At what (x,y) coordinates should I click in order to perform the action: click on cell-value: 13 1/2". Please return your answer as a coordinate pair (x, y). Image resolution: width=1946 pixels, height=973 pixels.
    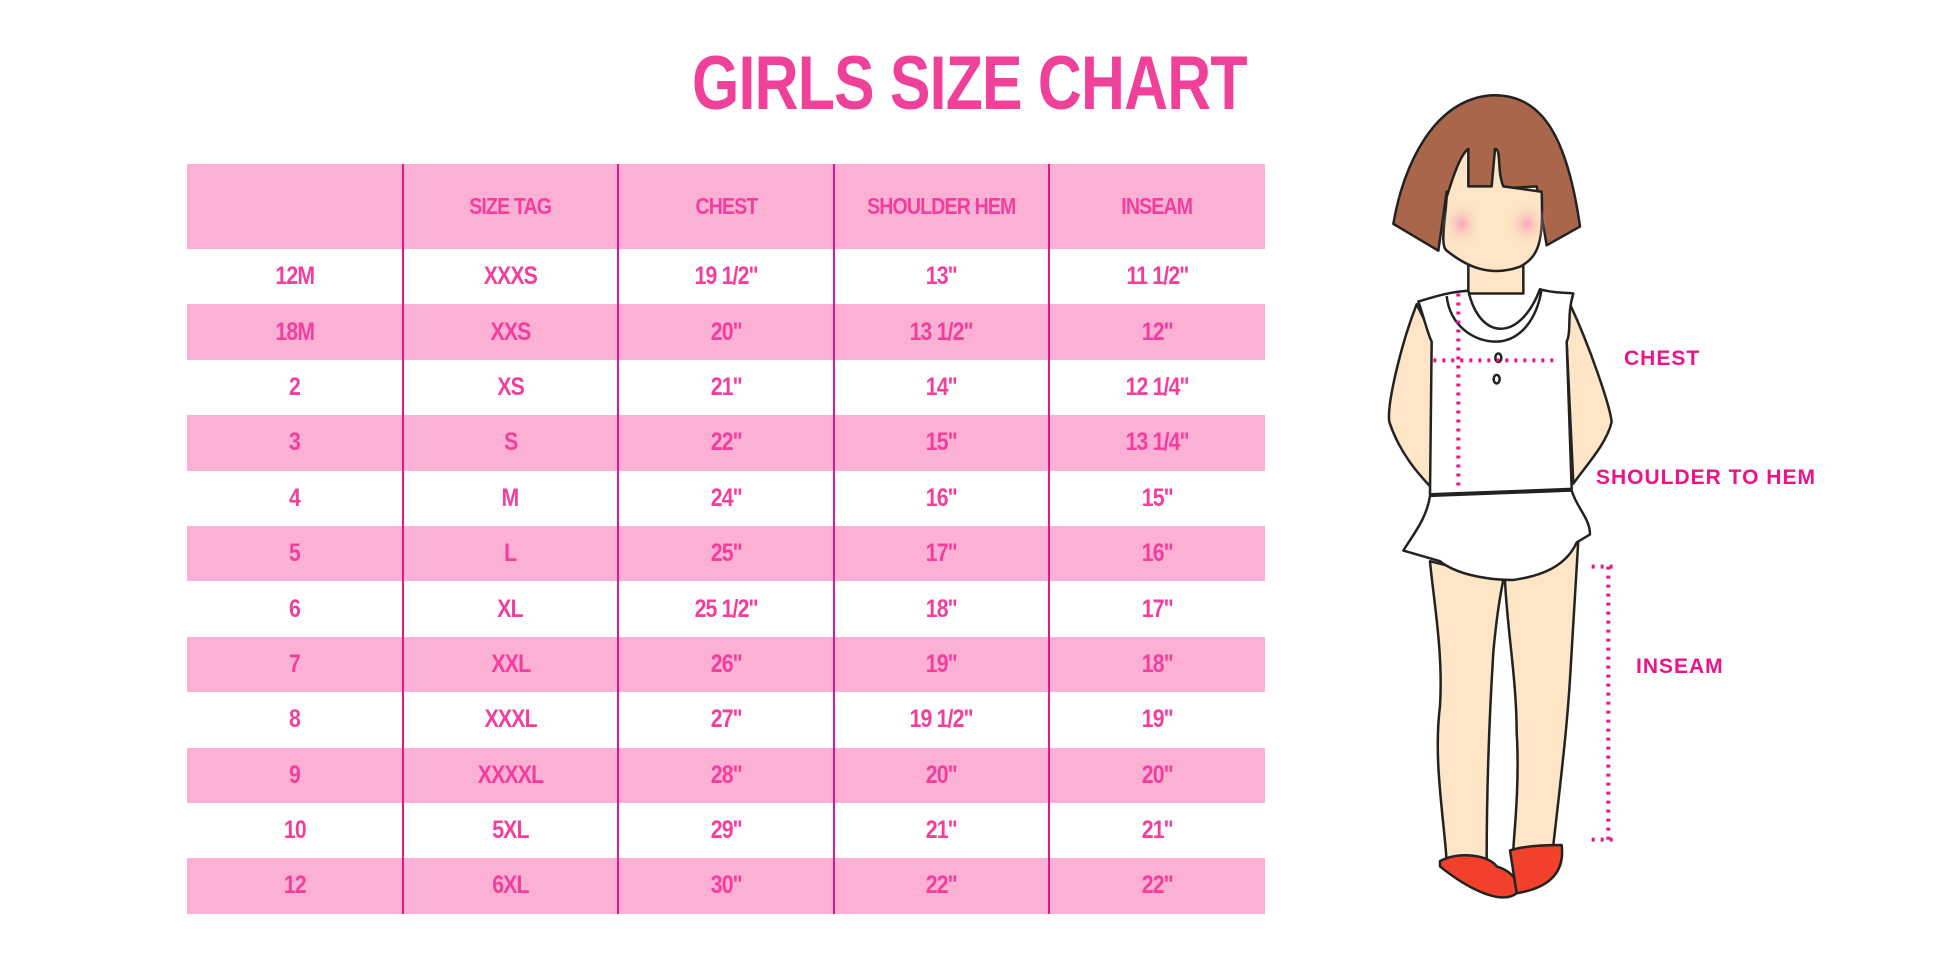
    Looking at the image, I should click on (941, 331).